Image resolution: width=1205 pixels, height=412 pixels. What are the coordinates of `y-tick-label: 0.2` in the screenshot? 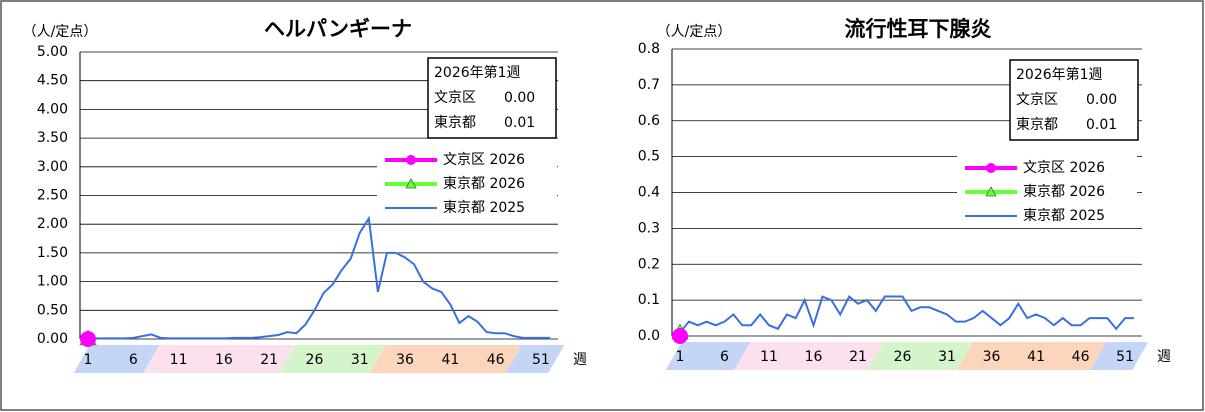 It's located at (649, 264).